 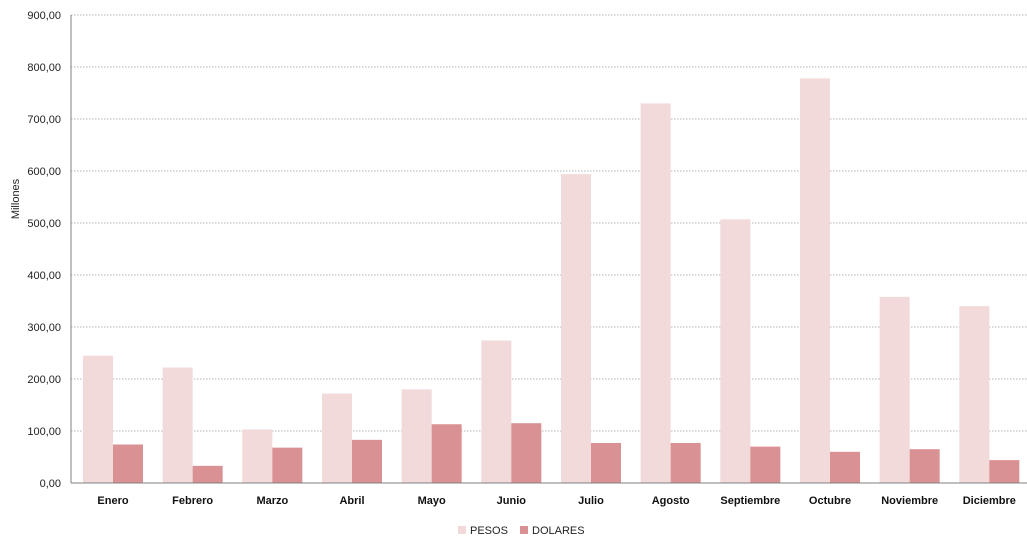 What do you see at coordinates (416, 436) in the screenshot?
I see `bar-pesos-mayo` at bounding box center [416, 436].